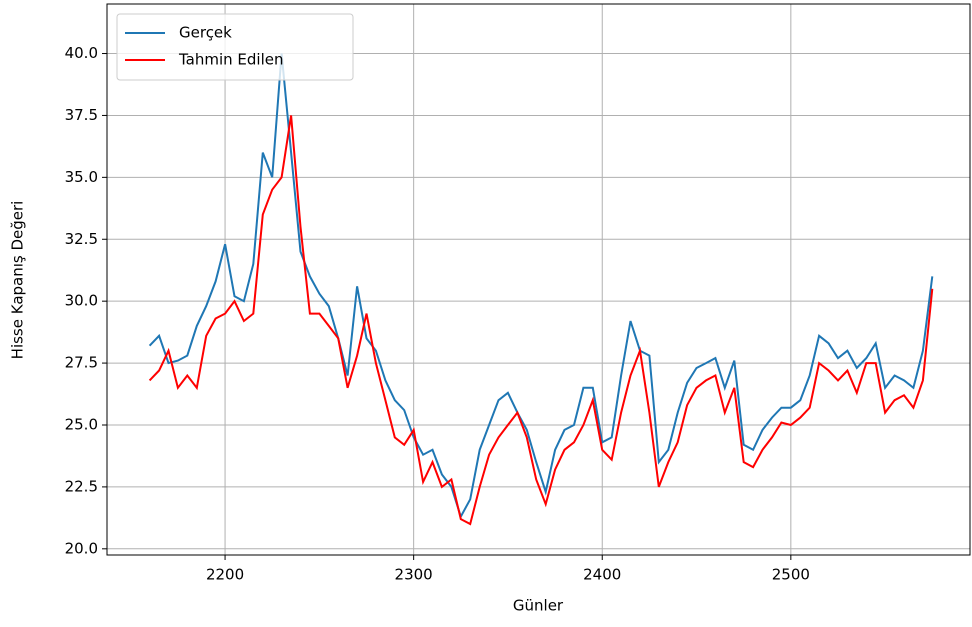  What do you see at coordinates (81, 424) in the screenshot?
I see `y-tick-label: 25.0` at bounding box center [81, 424].